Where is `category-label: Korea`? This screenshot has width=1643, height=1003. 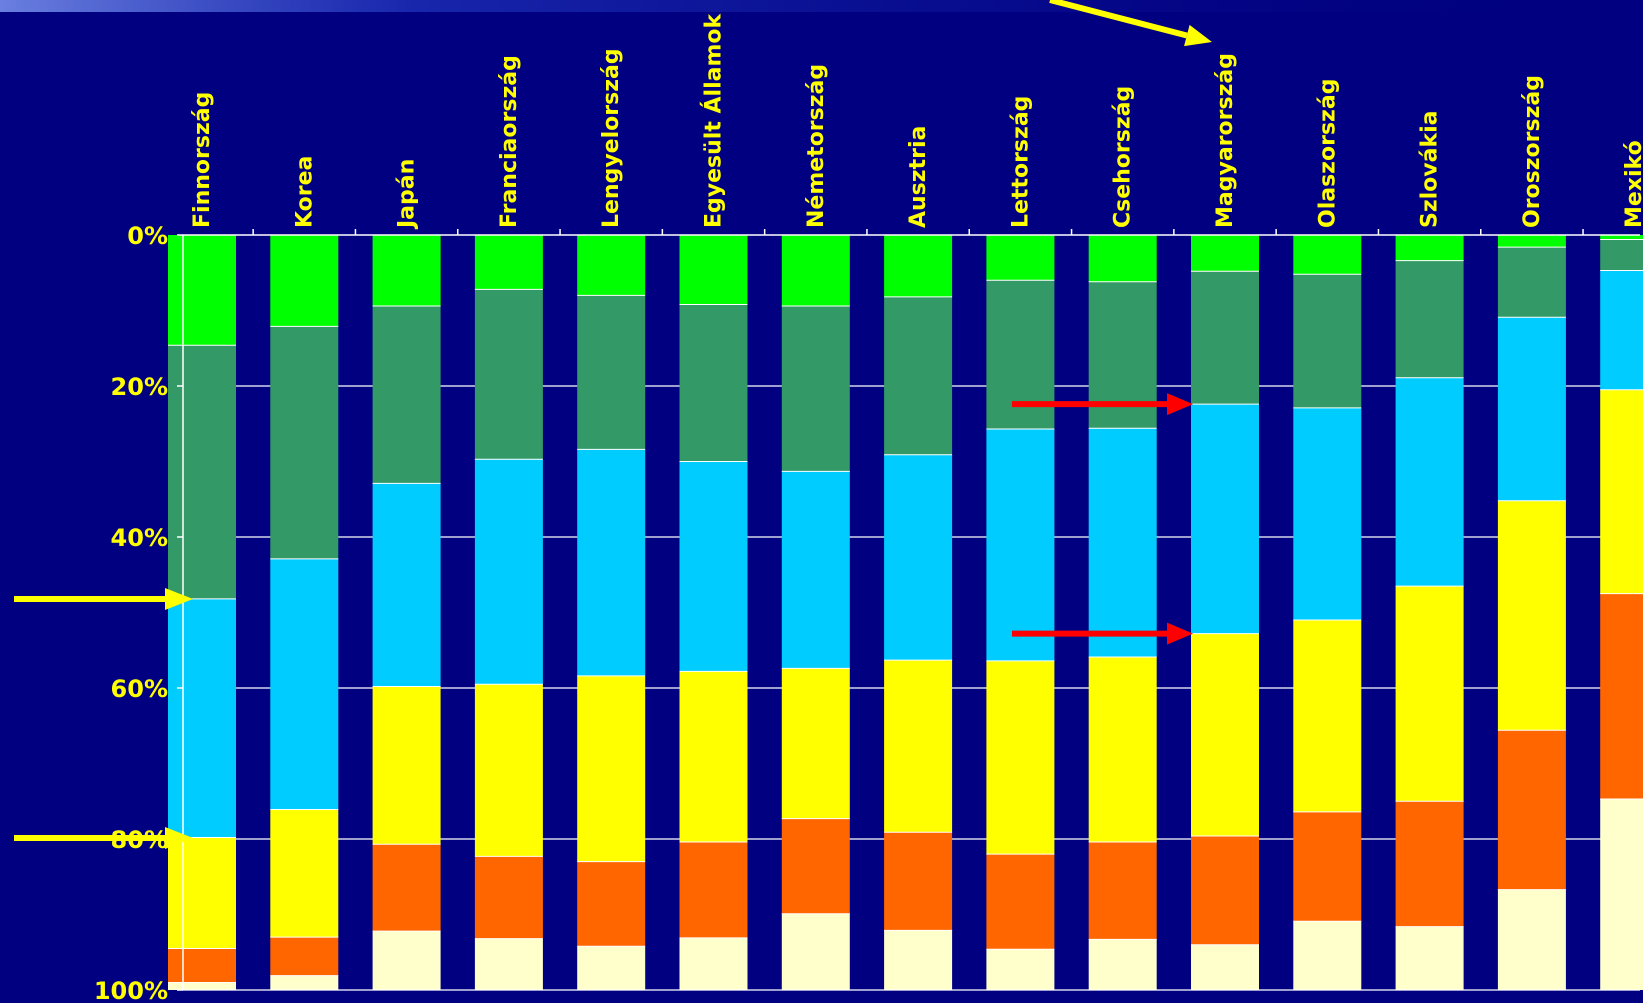
category-label: Korea is located at coordinates (304, 192).